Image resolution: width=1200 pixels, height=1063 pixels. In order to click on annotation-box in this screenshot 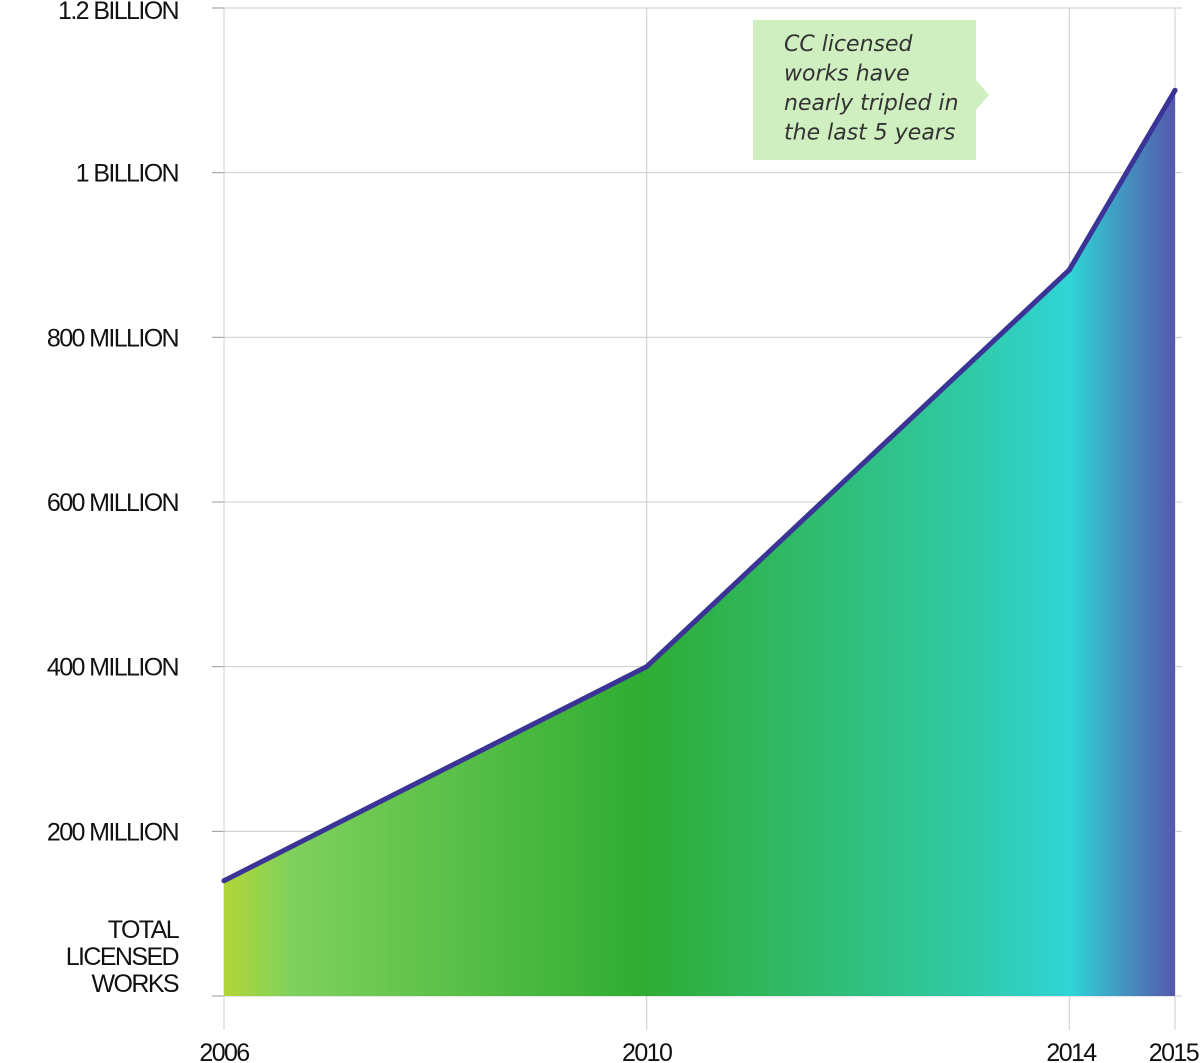, I will do `click(871, 90)`.